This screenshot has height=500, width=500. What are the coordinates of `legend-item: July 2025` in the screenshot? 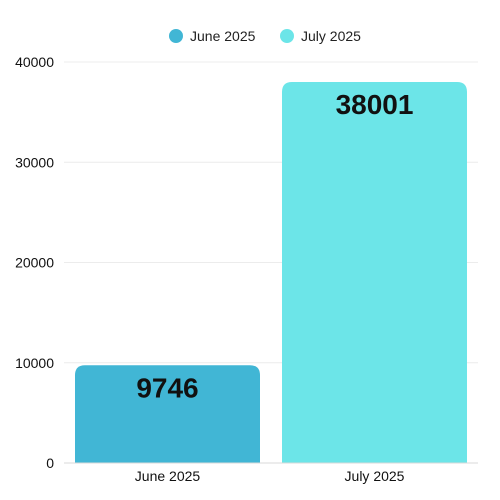 It's located at (320, 36).